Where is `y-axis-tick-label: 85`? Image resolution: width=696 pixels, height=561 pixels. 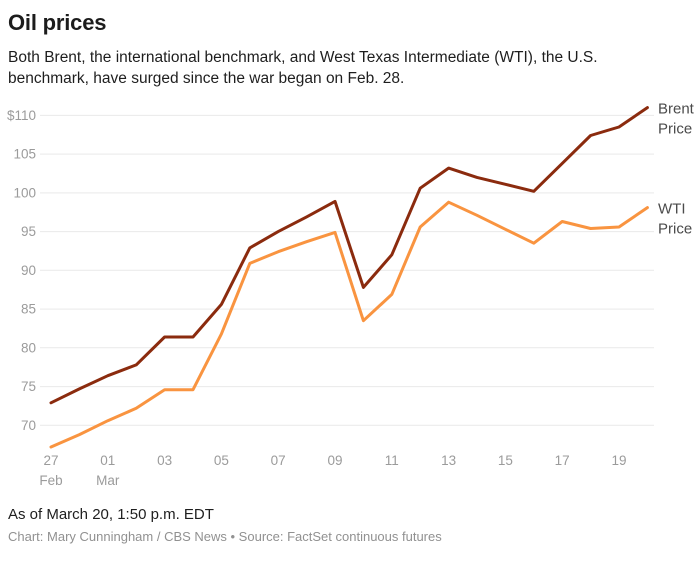 y-axis-tick-label: 85 is located at coordinates (28, 309).